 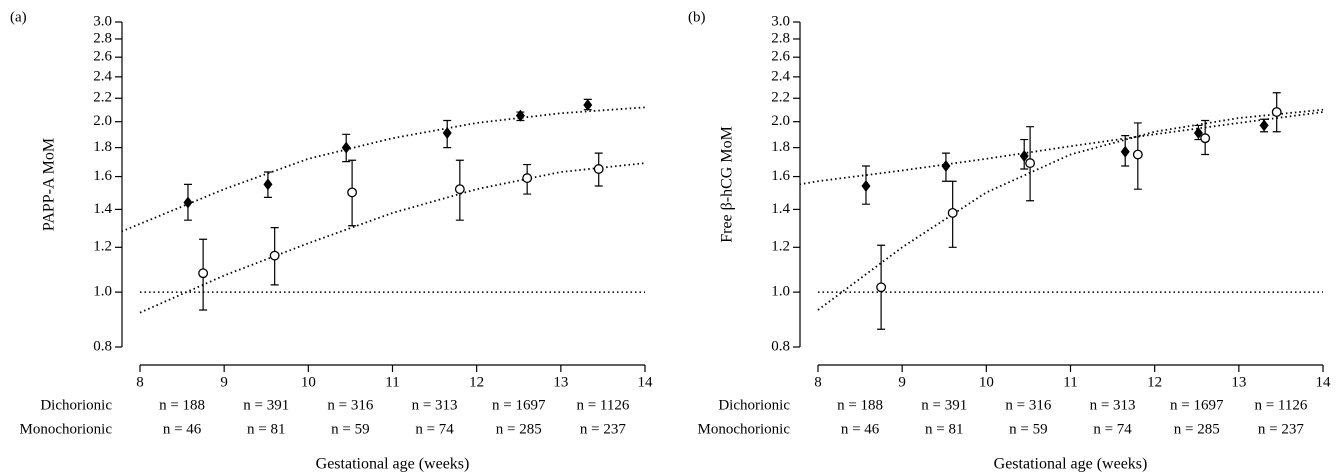 I want to click on panel-label: (b), so click(x=697, y=17).